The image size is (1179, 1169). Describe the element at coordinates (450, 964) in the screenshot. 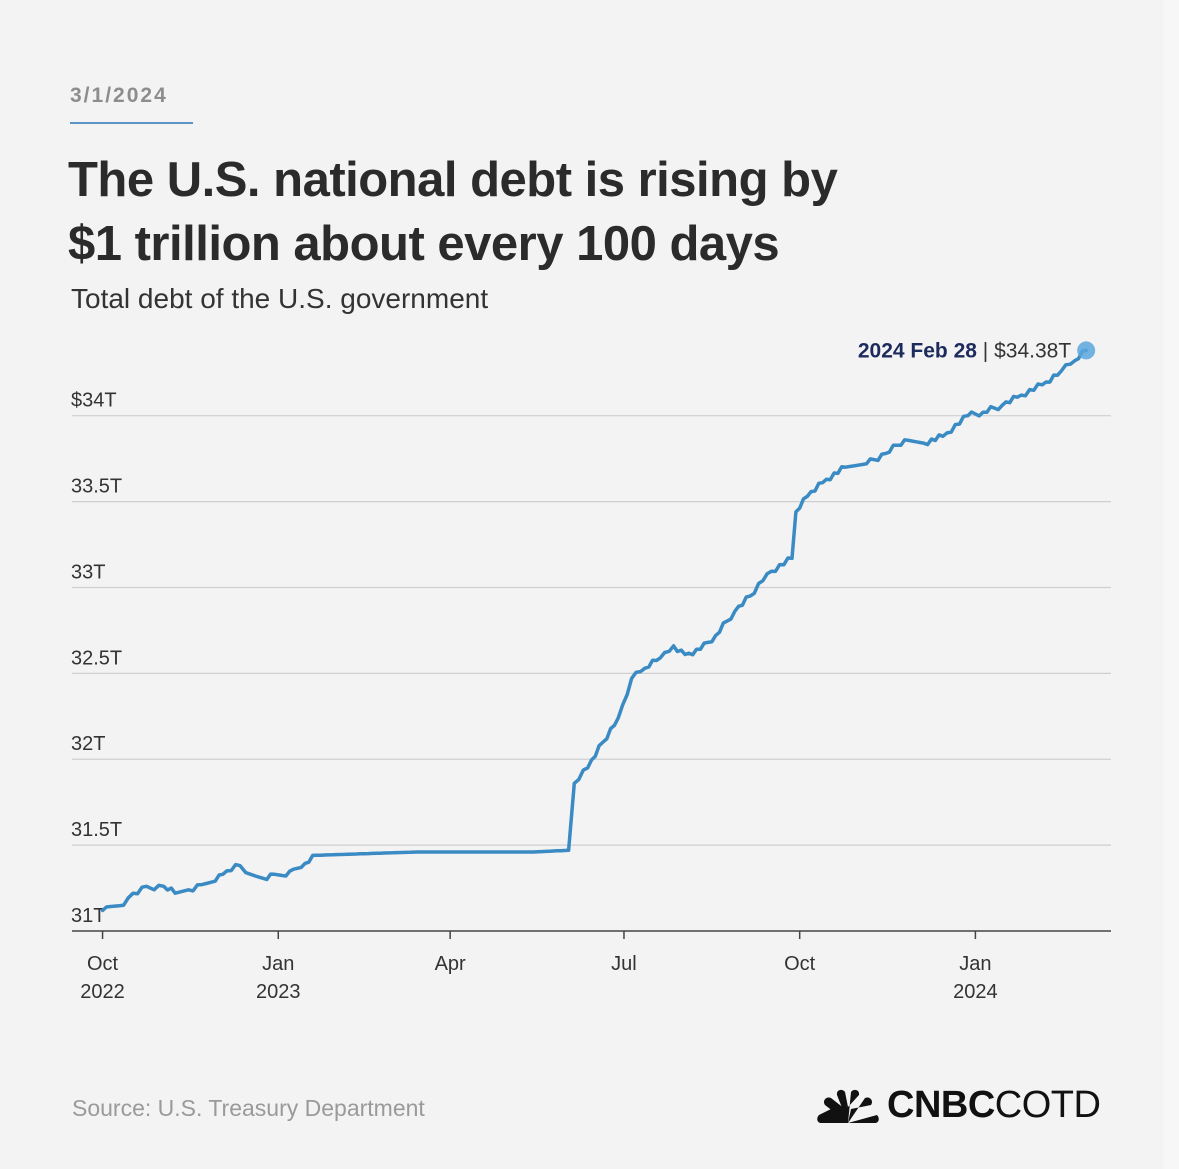

I see `x-tick-label: Apr` at that location.